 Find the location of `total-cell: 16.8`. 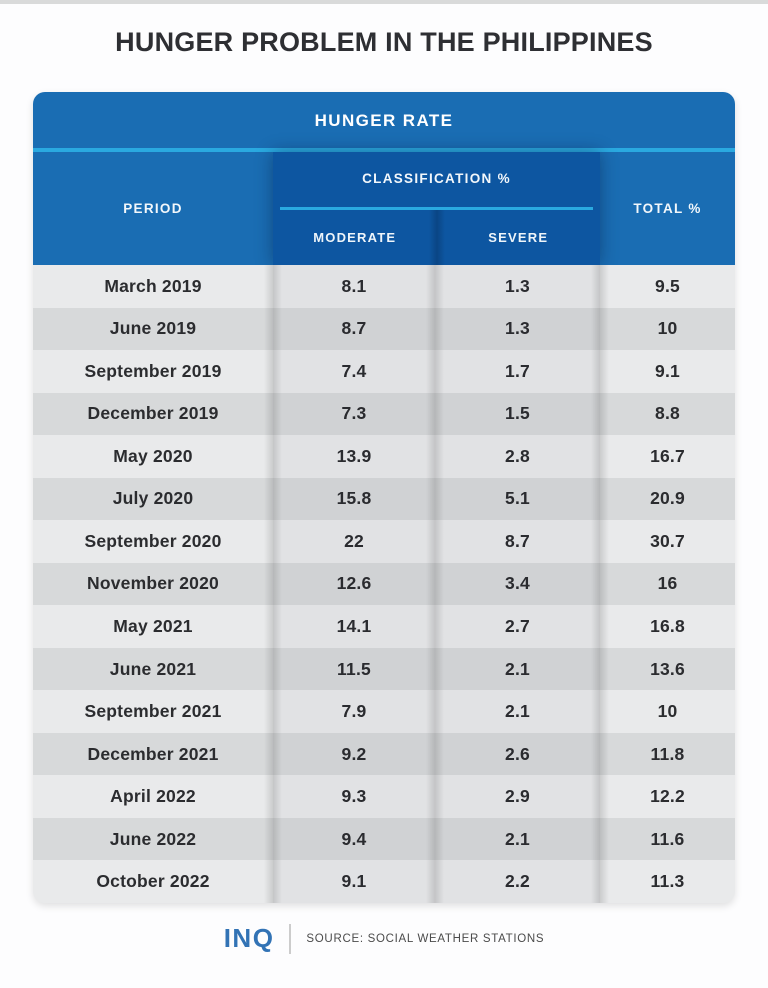

total-cell: 16.8 is located at coordinates (667, 626).